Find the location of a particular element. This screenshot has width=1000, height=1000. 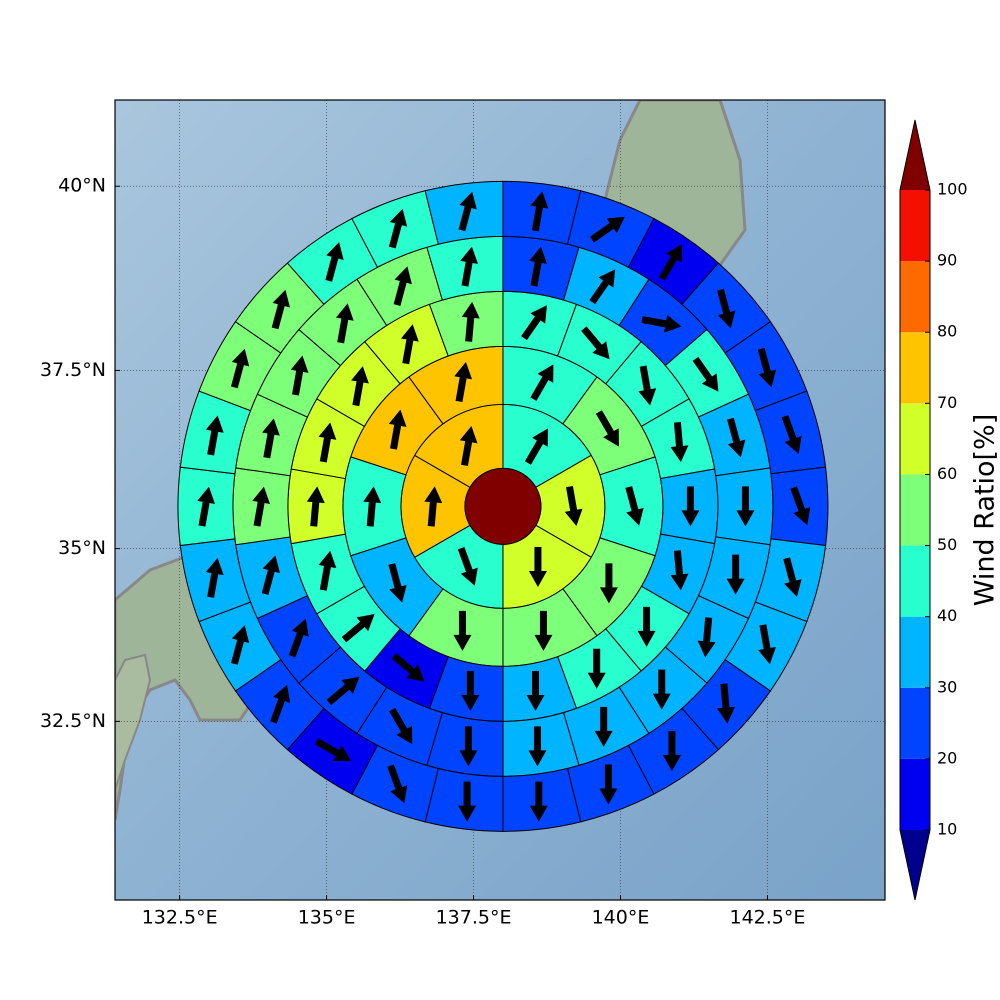

colorbar-tick-label: 10 is located at coordinates (947, 829).